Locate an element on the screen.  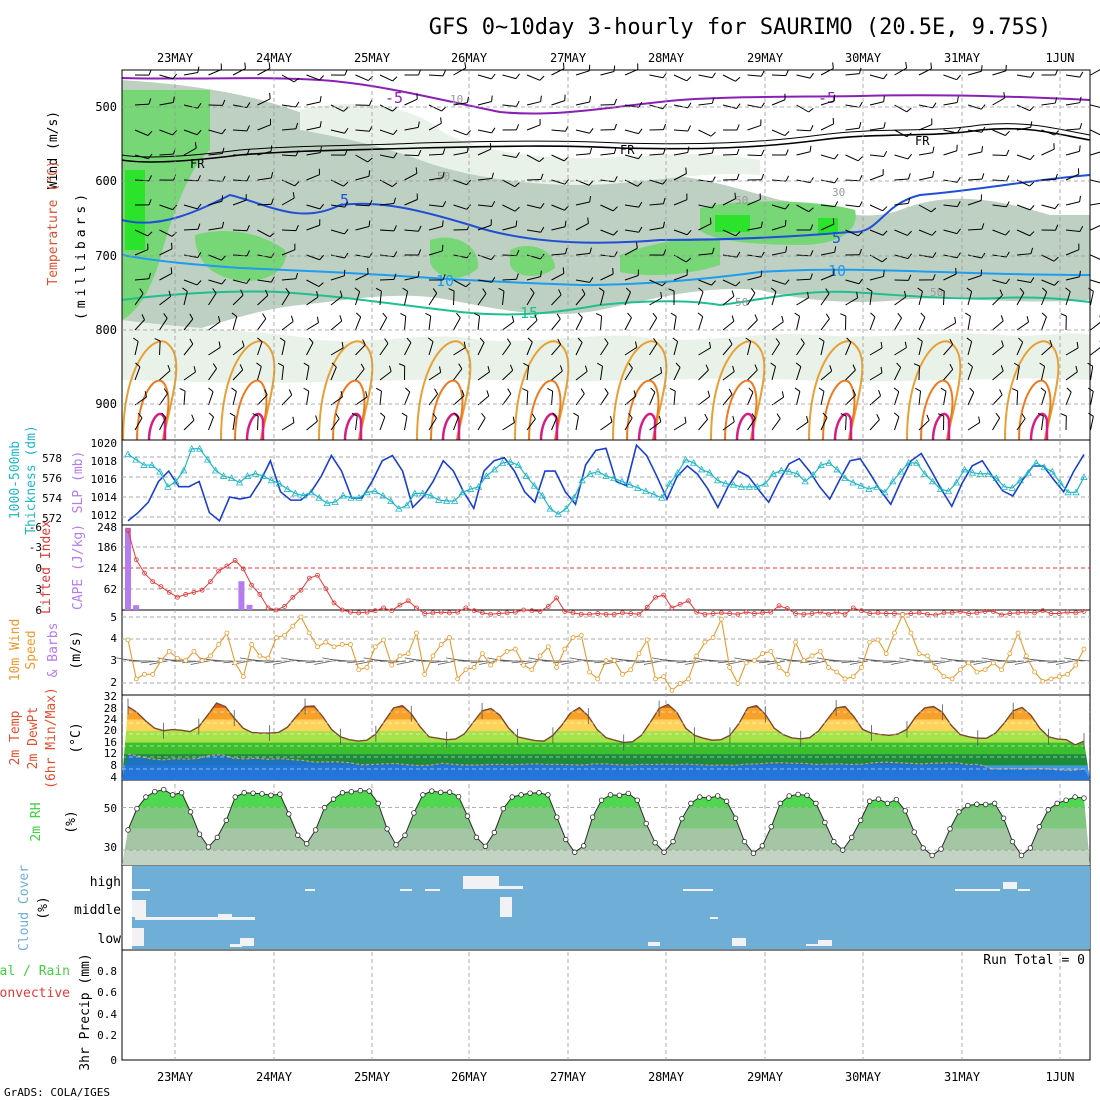
contour-label: -5 is located at coordinates (394, 98).